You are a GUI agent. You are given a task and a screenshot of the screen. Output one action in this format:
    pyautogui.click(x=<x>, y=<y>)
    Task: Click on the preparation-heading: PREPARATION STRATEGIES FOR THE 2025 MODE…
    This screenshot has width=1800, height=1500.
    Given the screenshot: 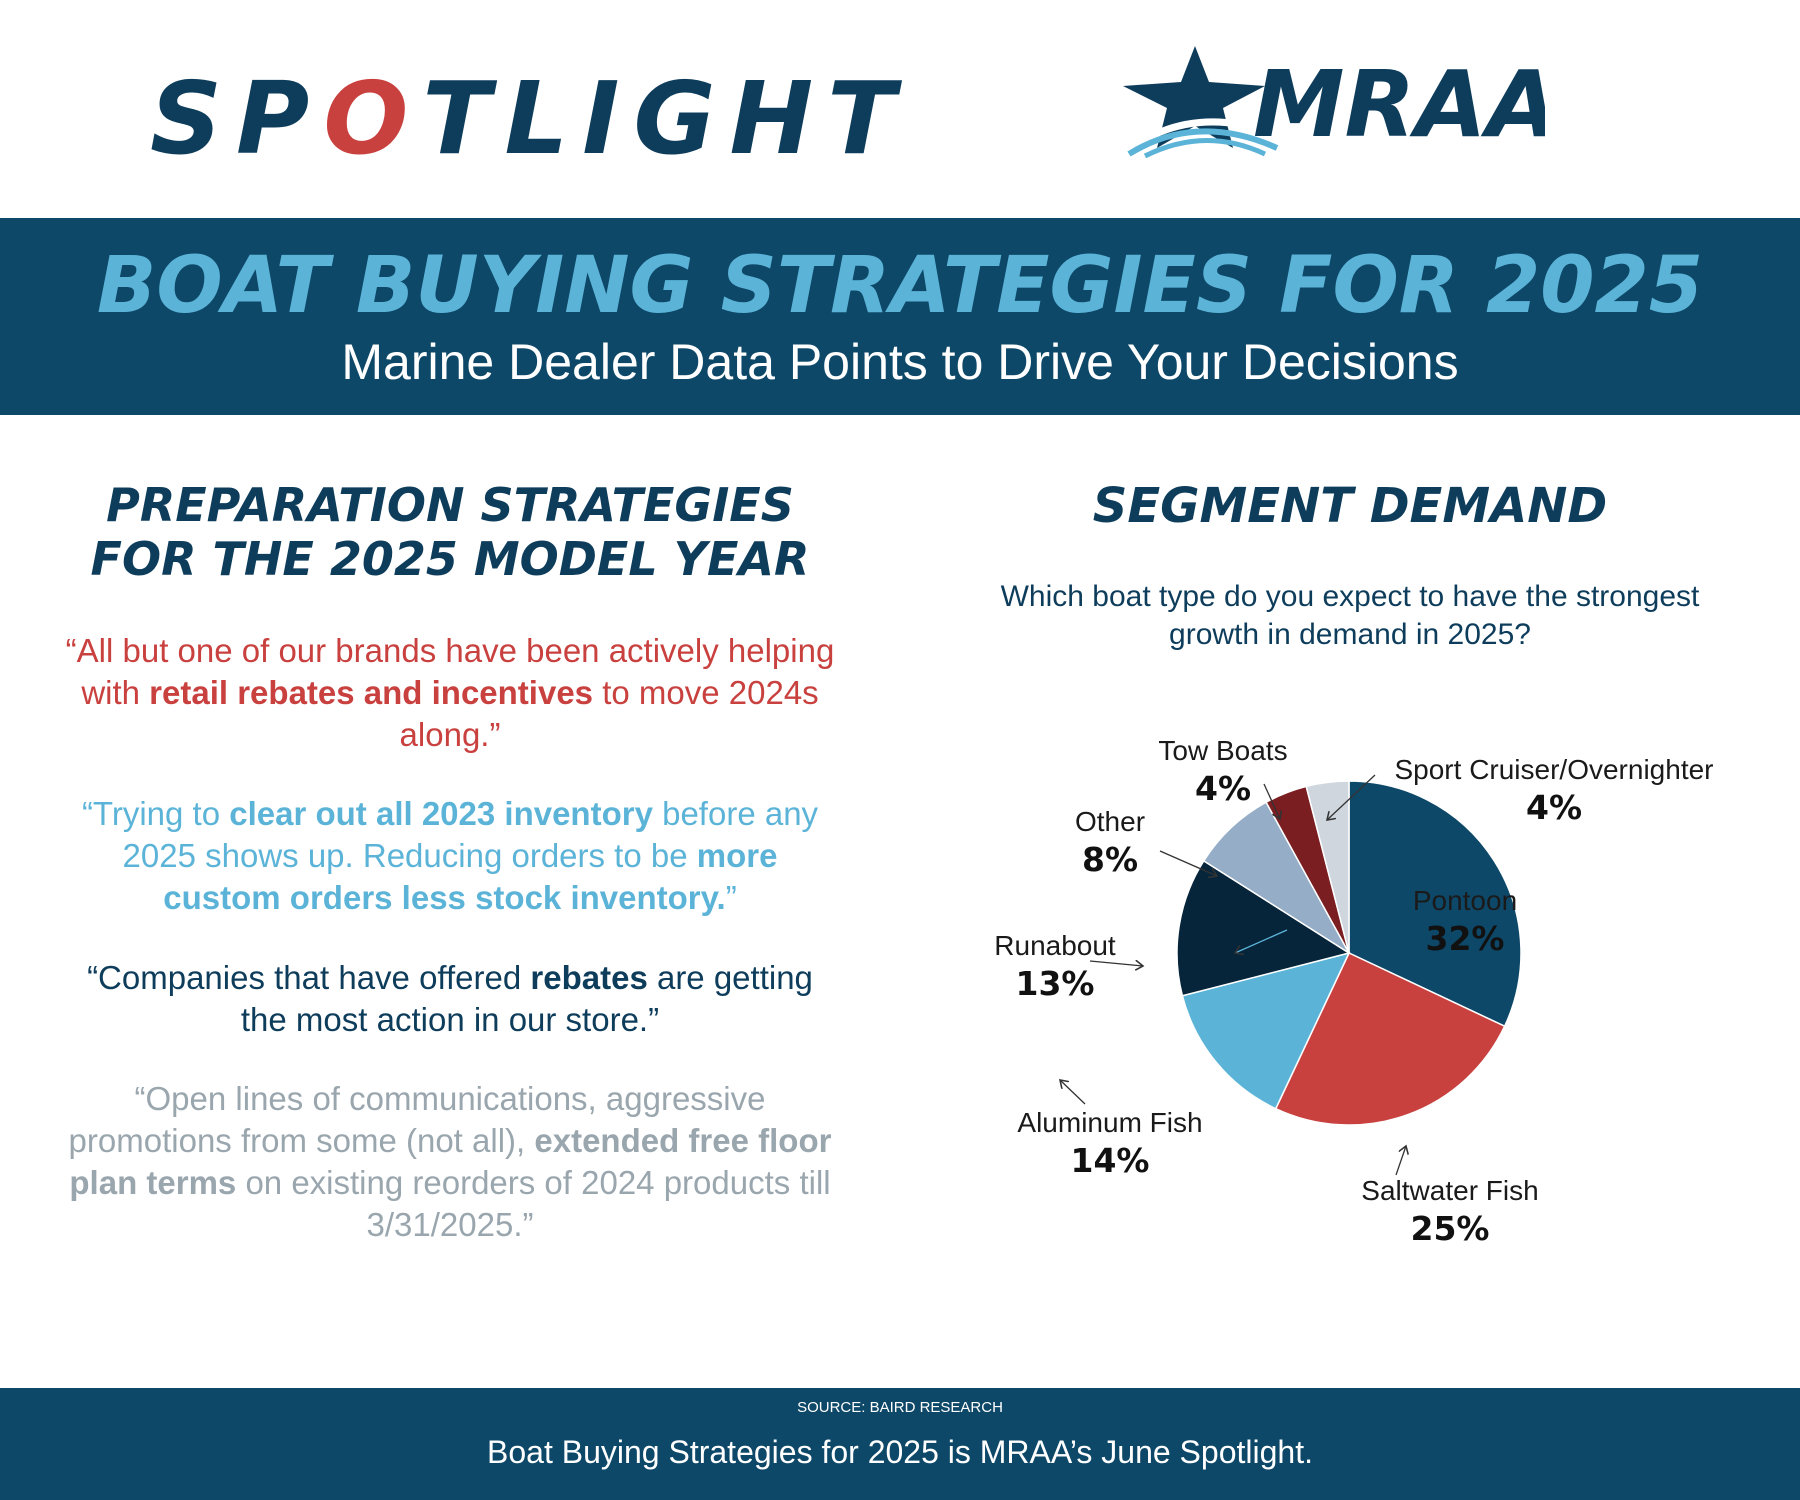 What is the action you would take?
    pyautogui.click(x=450, y=532)
    